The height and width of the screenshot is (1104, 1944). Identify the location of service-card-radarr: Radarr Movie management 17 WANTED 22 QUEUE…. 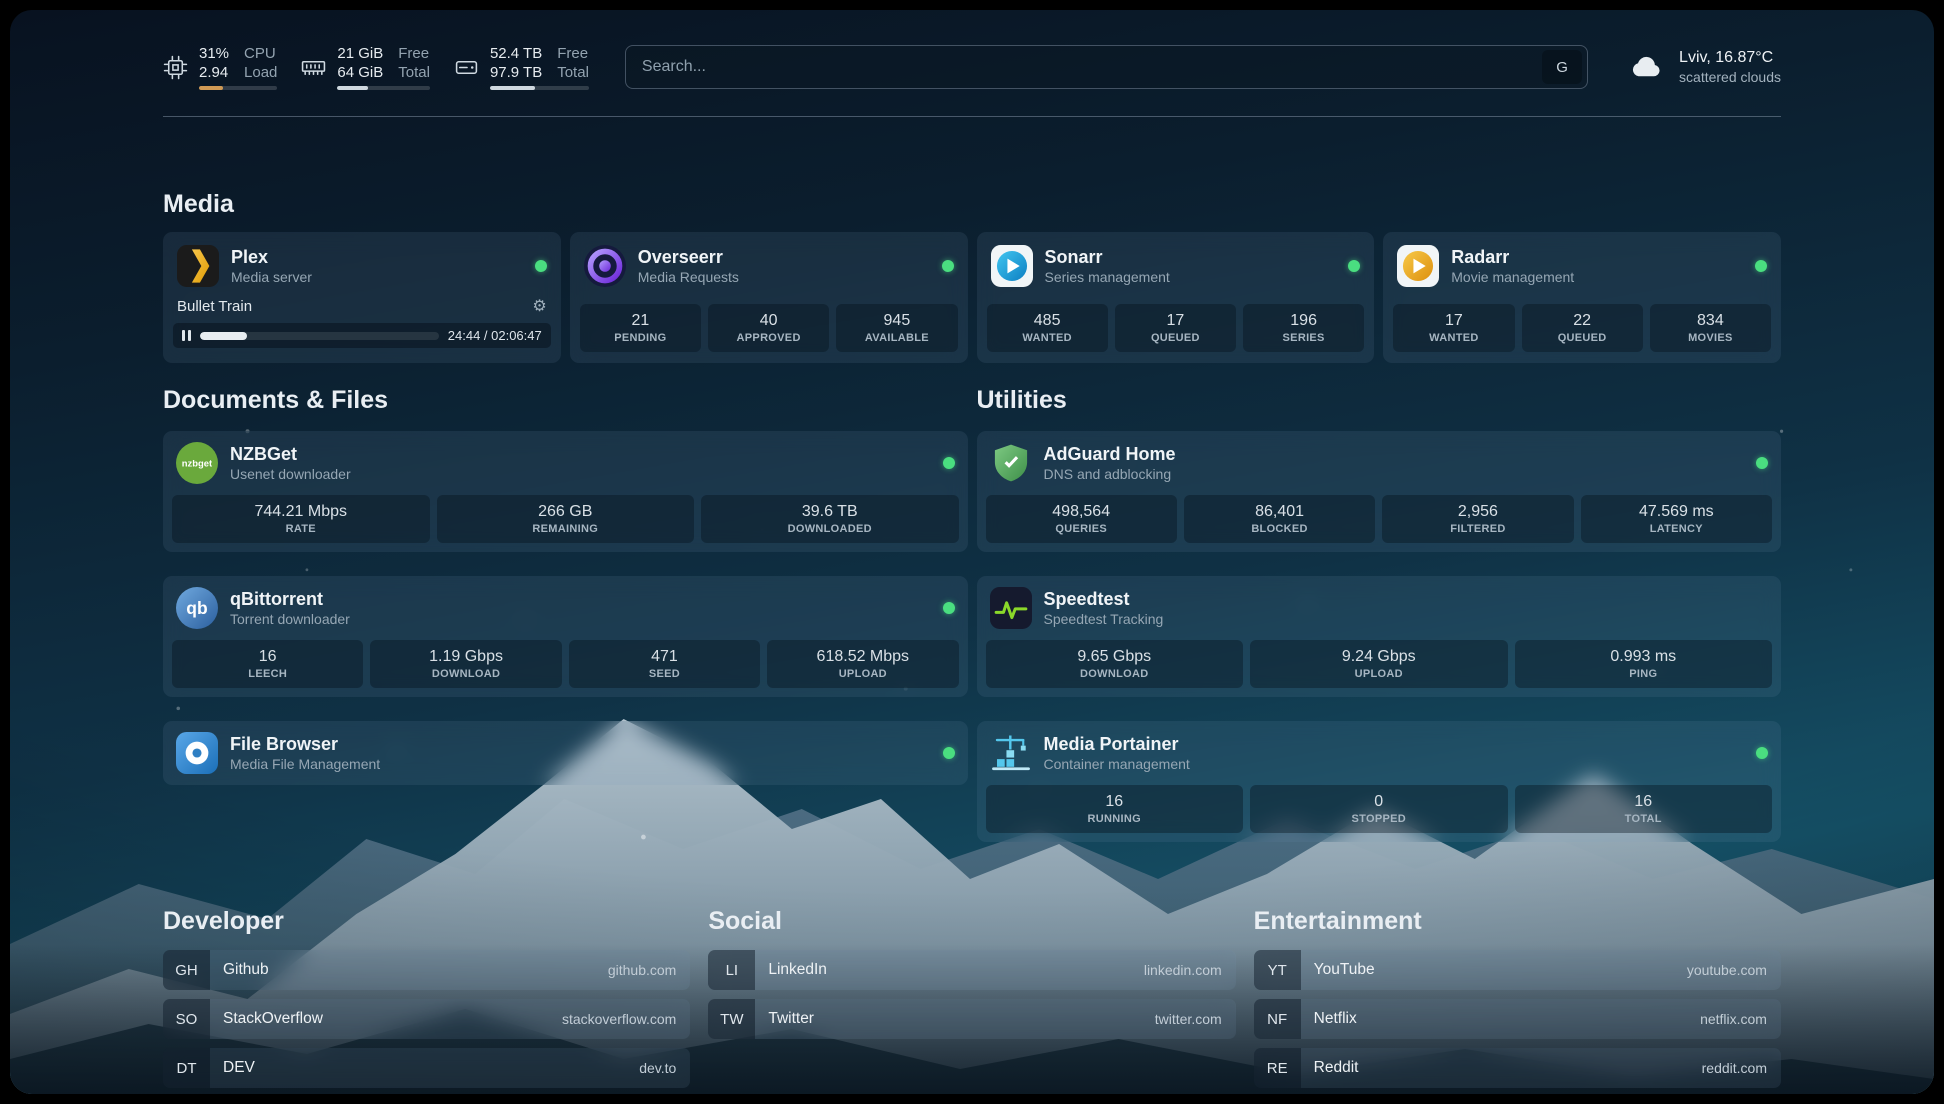
(1582, 297).